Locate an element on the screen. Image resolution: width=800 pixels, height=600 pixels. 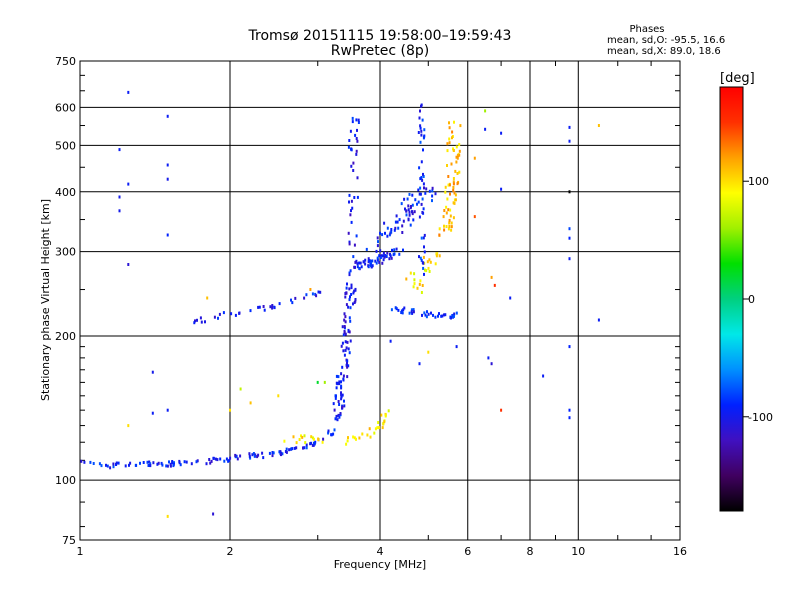
stats-line-o: mean, sd,O: -95.5, 16.6 is located at coordinates (666, 40).